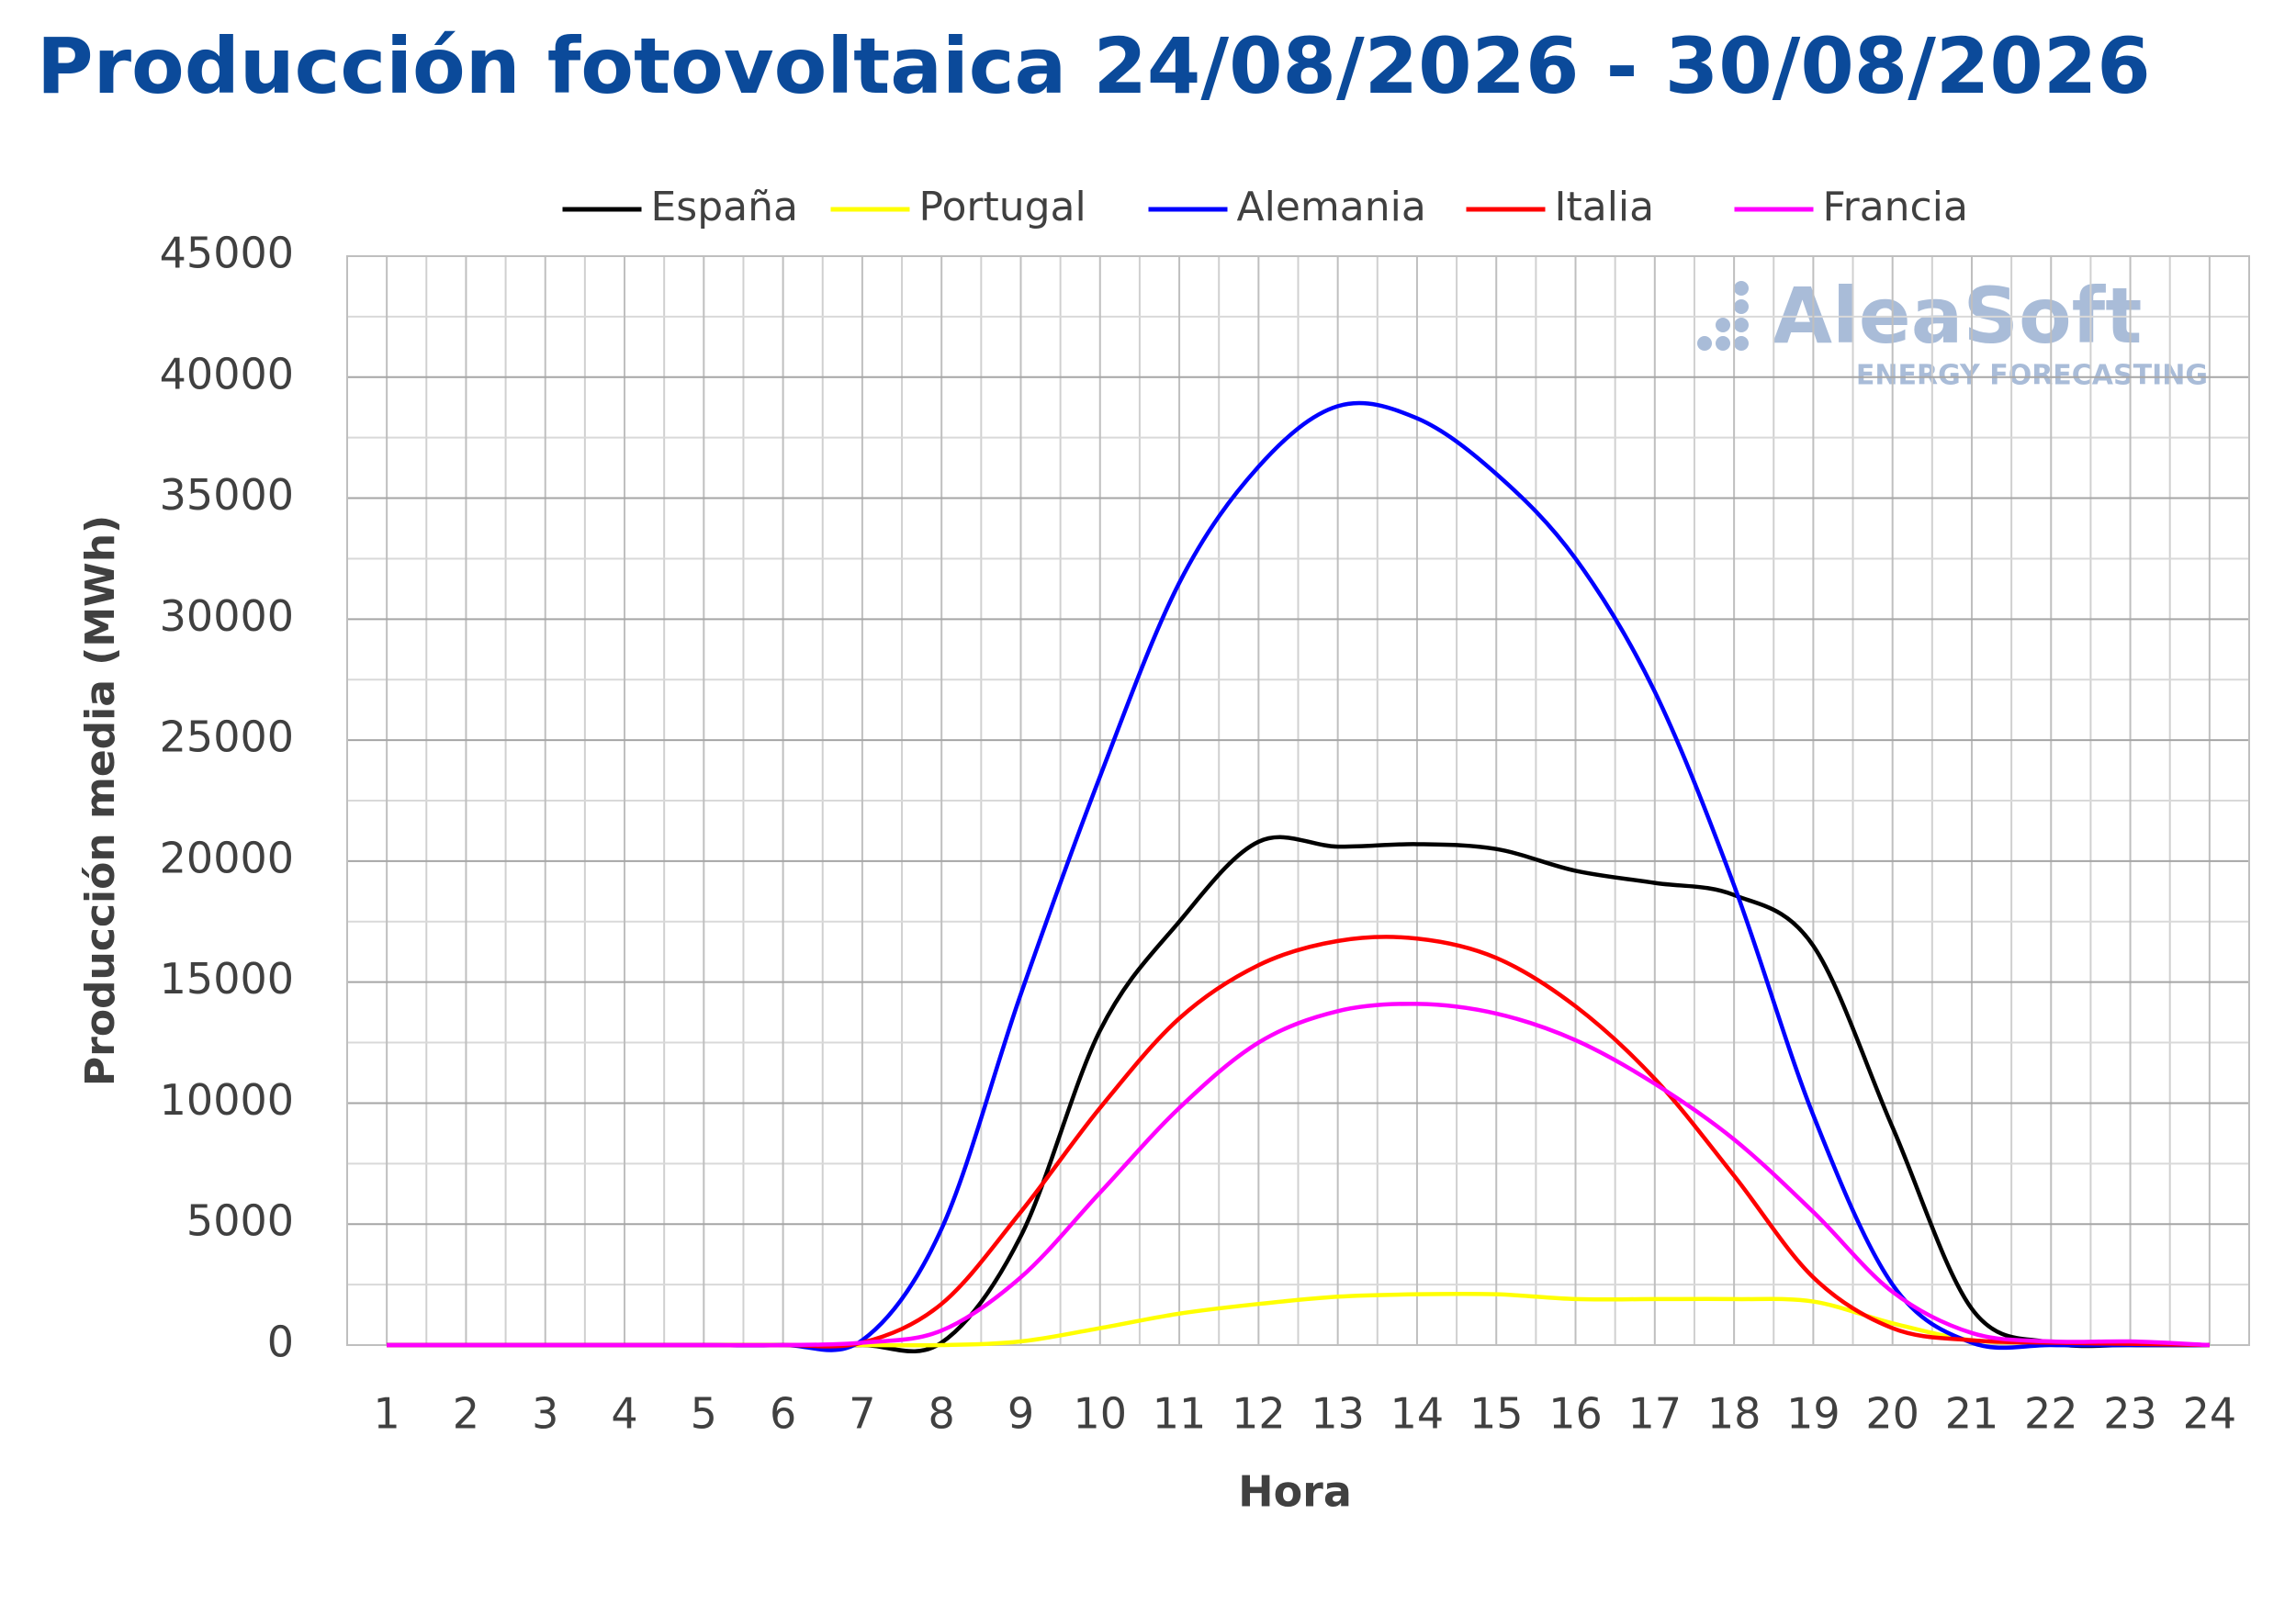 The image size is (2296, 1604). I want to click on y-tick-label: 20000, so click(227, 857).